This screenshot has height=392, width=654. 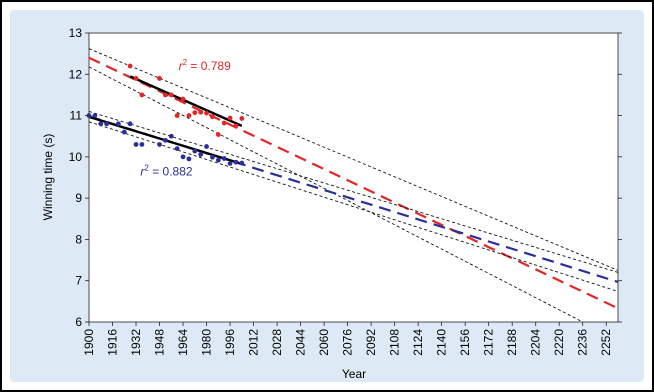 What do you see at coordinates (113, 342) in the screenshot?
I see `x-tick-label: 1916` at bounding box center [113, 342].